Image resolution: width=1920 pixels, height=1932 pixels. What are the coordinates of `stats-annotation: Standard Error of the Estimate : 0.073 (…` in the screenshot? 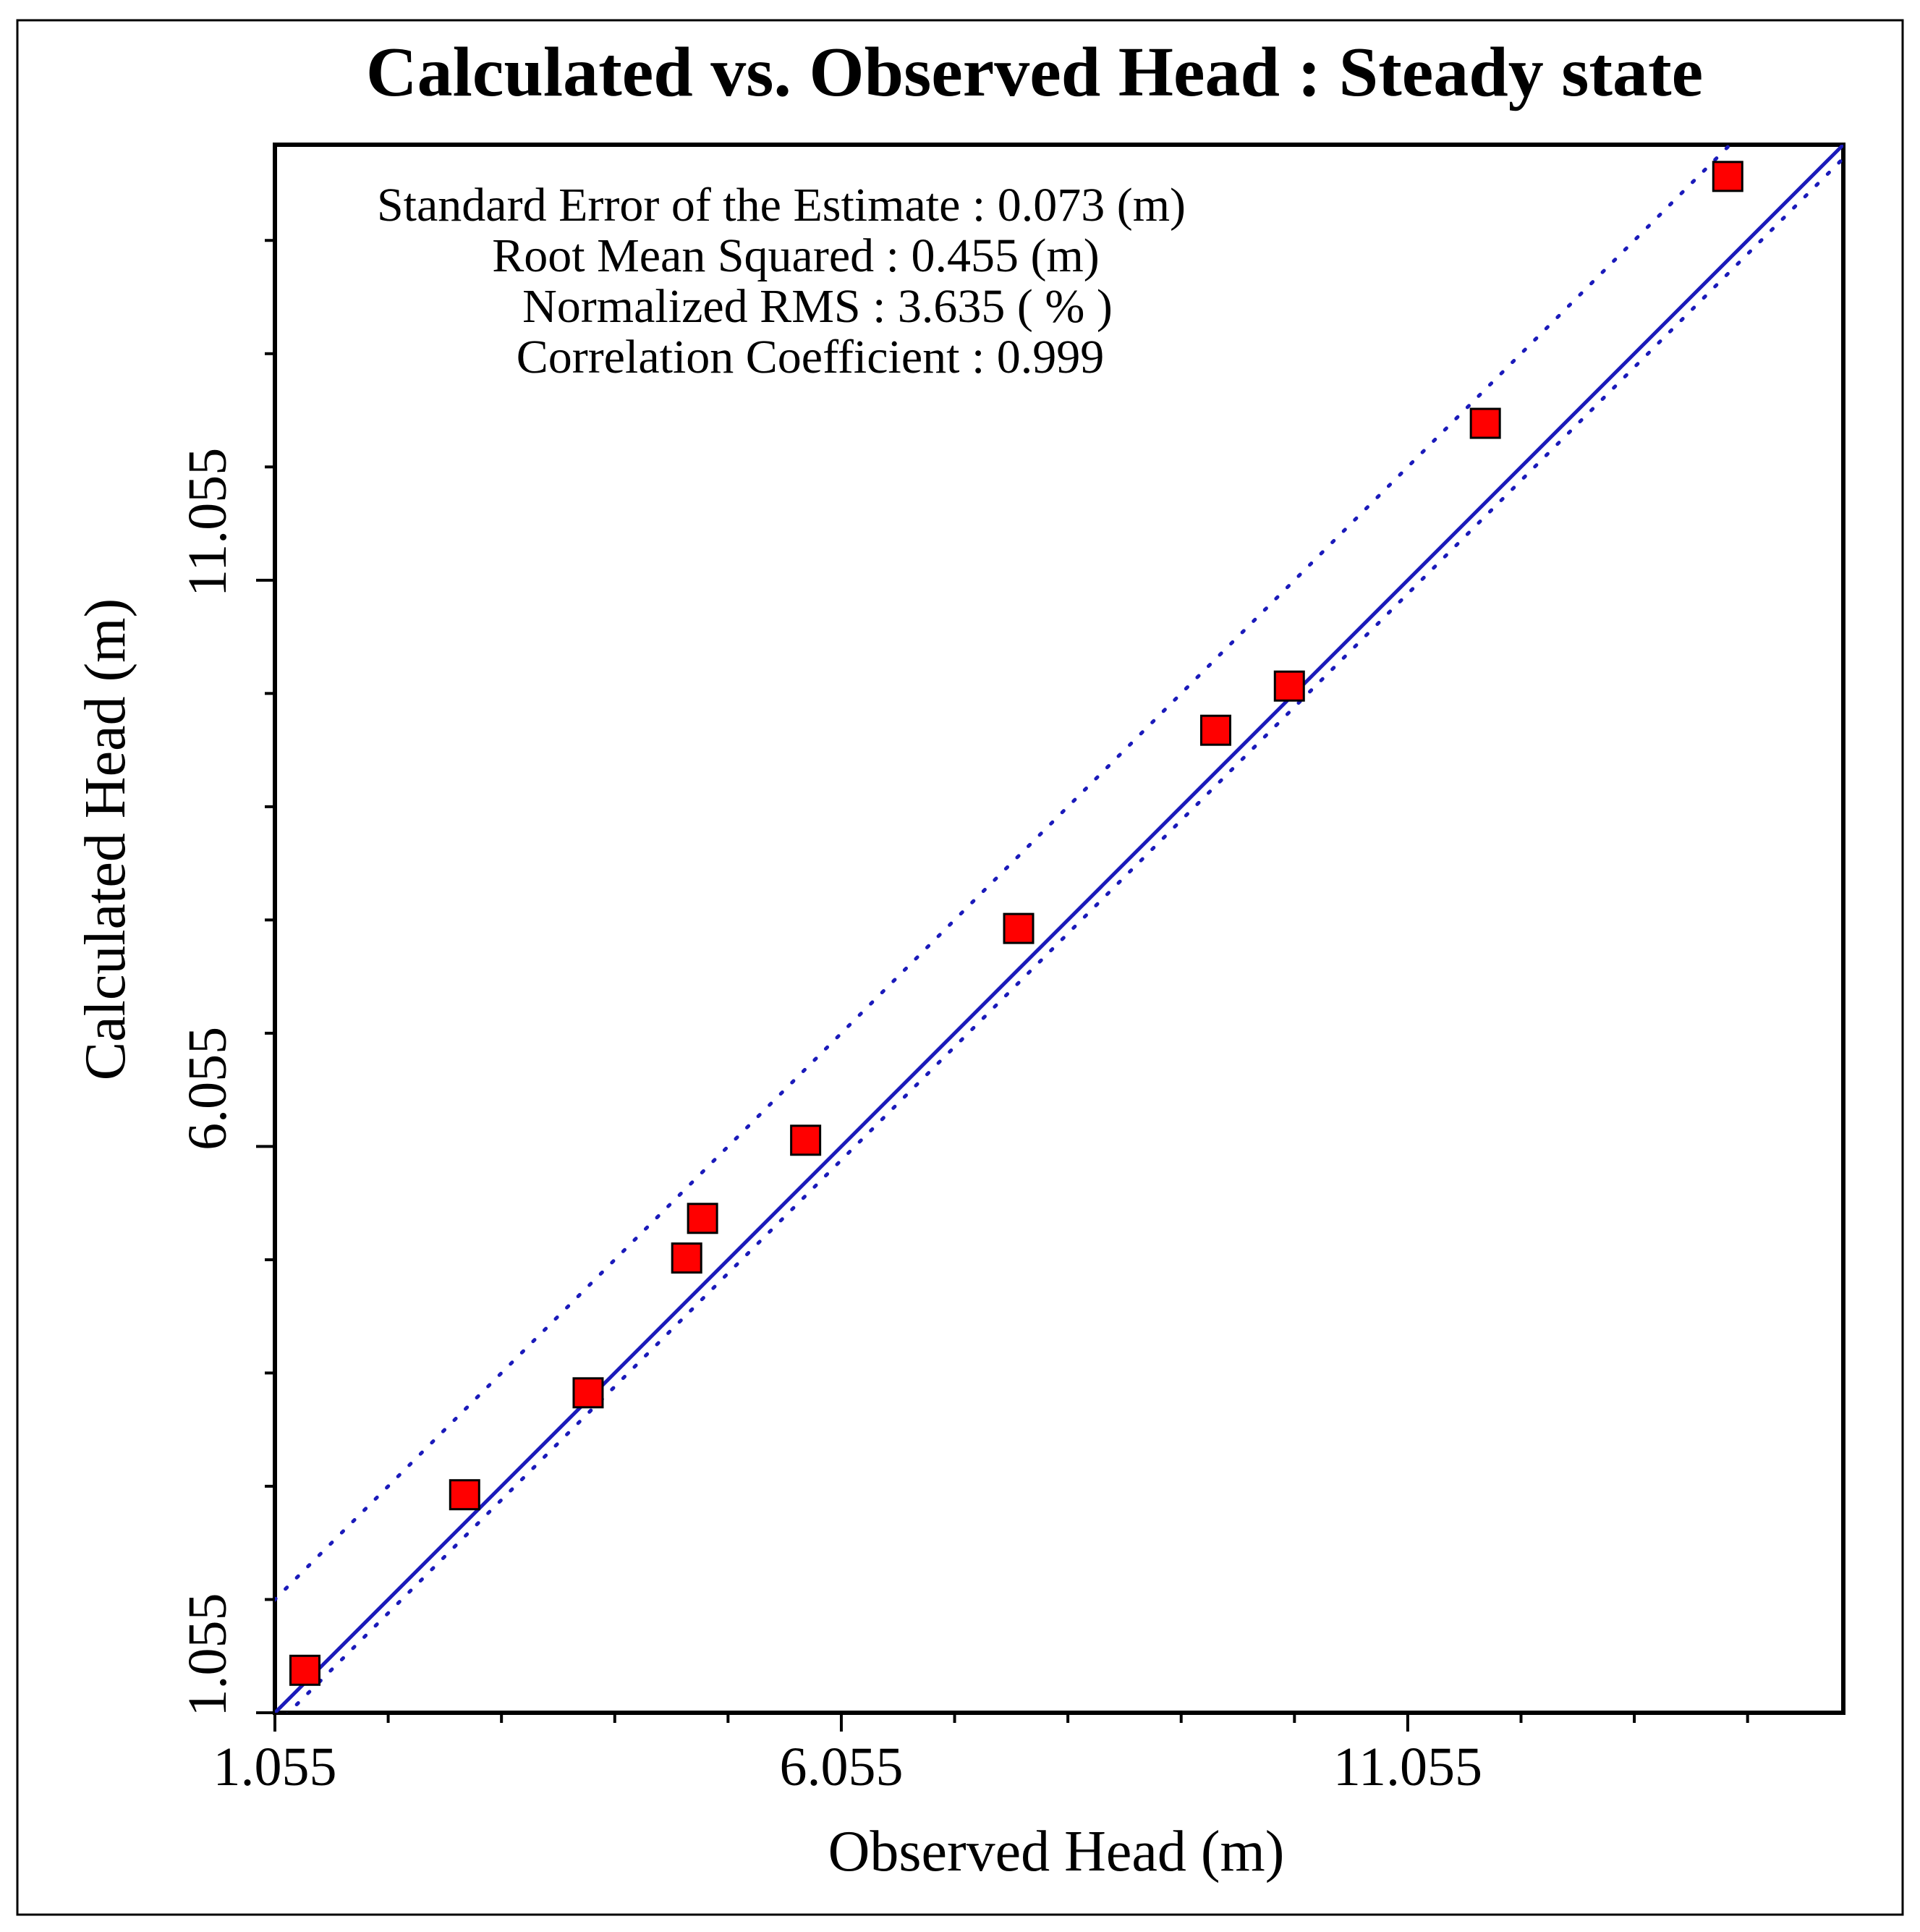 It's located at (781, 281).